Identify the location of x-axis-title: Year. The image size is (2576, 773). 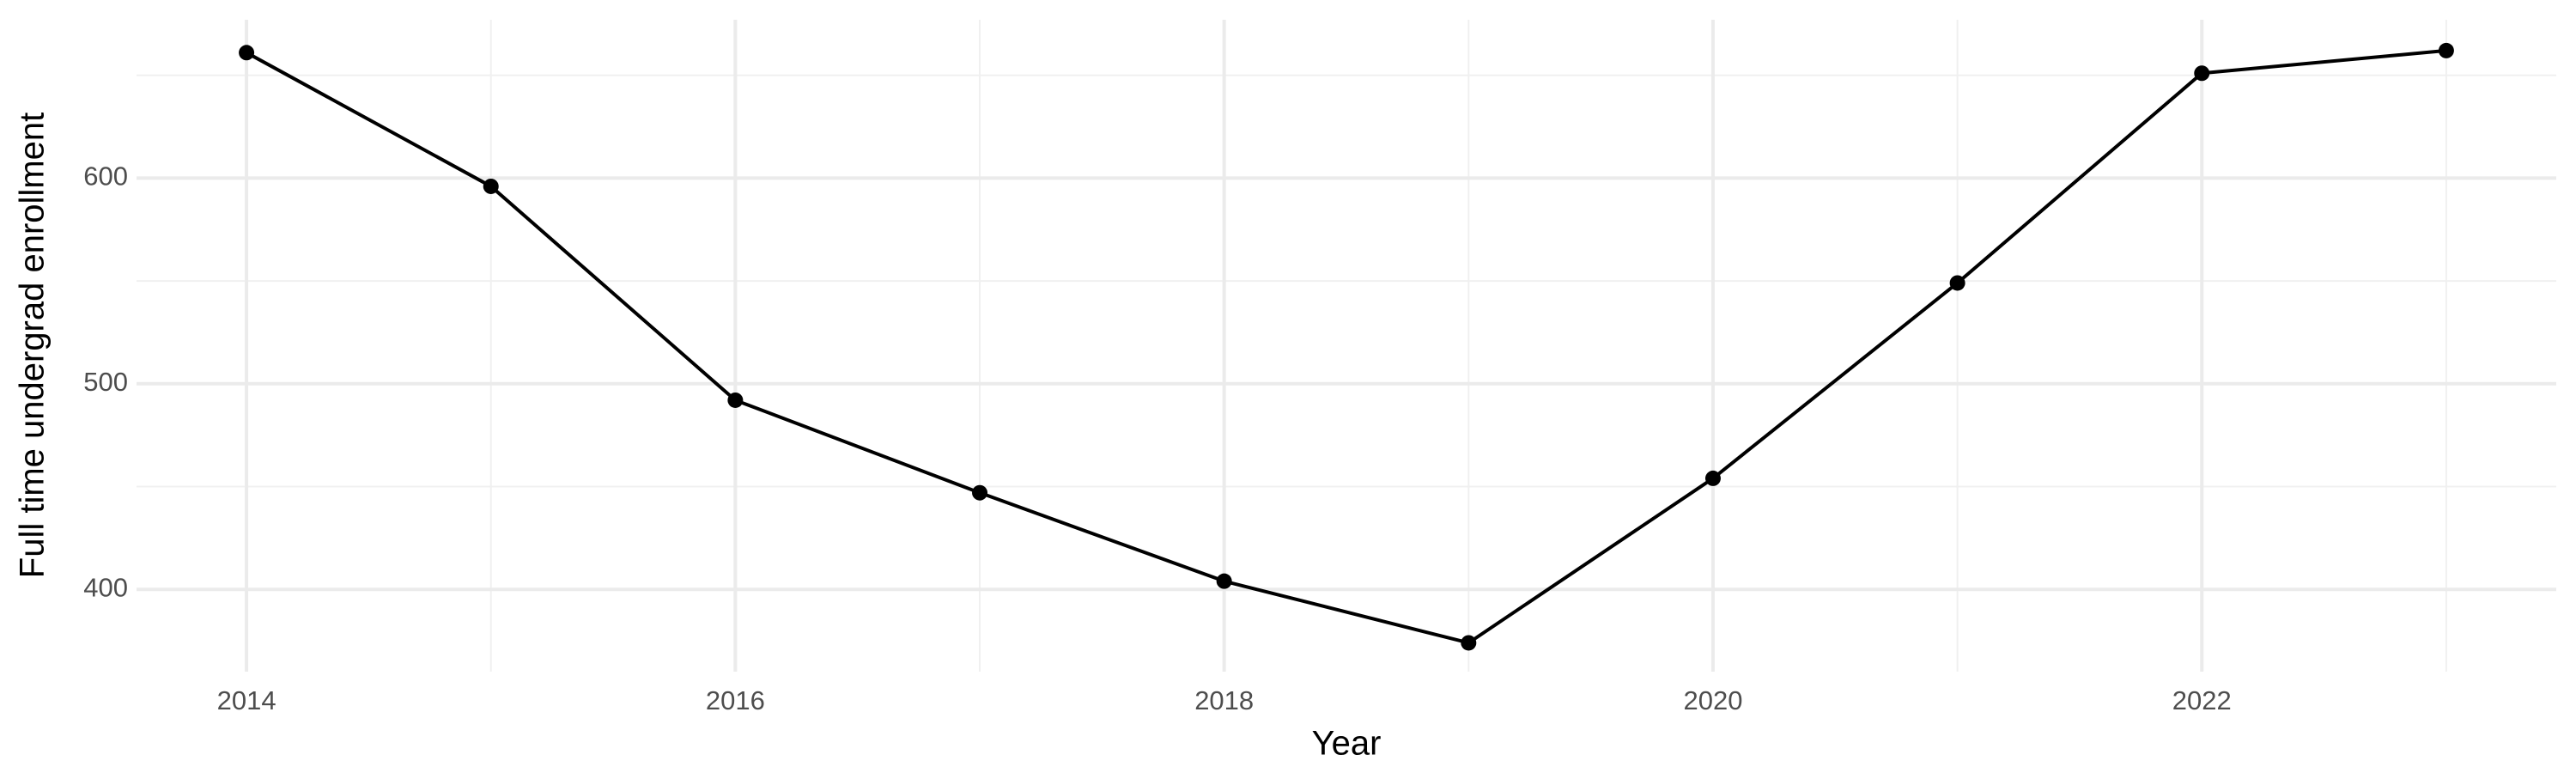
(1347, 744).